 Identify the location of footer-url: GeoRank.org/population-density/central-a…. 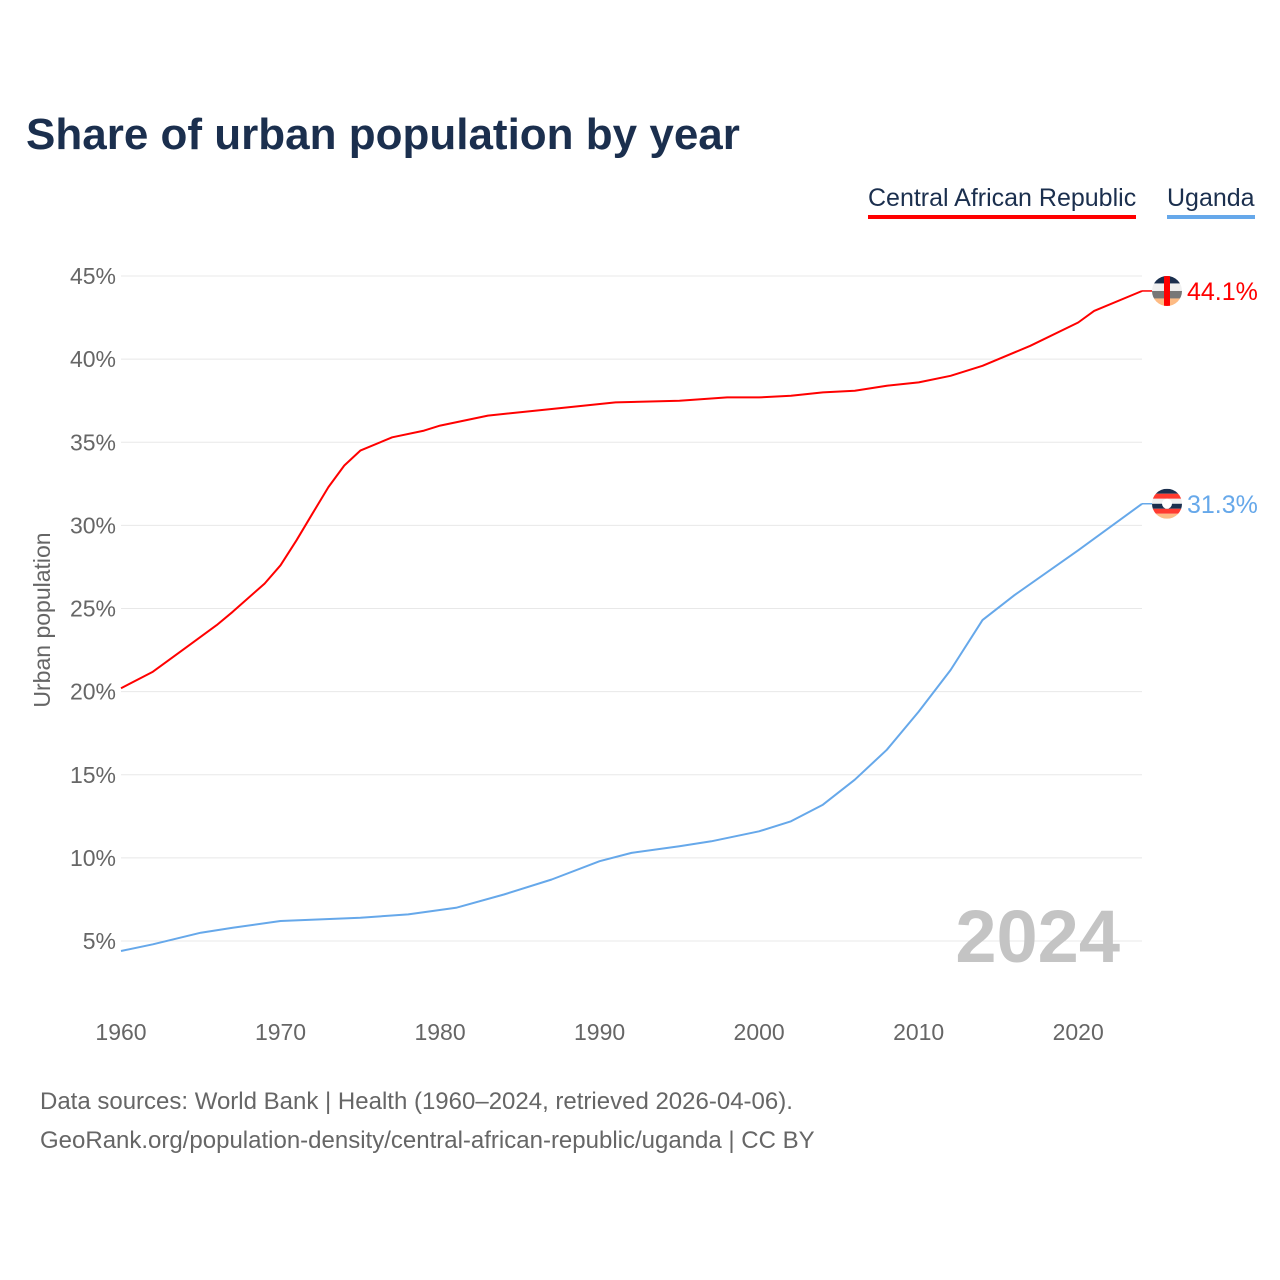
(427, 1140).